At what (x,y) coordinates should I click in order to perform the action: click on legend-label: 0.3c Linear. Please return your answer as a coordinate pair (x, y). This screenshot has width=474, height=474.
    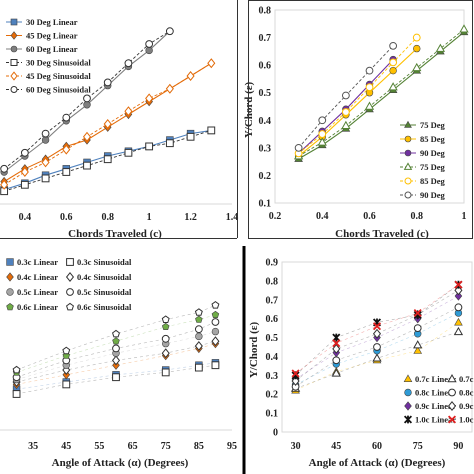
    Looking at the image, I should click on (37, 262).